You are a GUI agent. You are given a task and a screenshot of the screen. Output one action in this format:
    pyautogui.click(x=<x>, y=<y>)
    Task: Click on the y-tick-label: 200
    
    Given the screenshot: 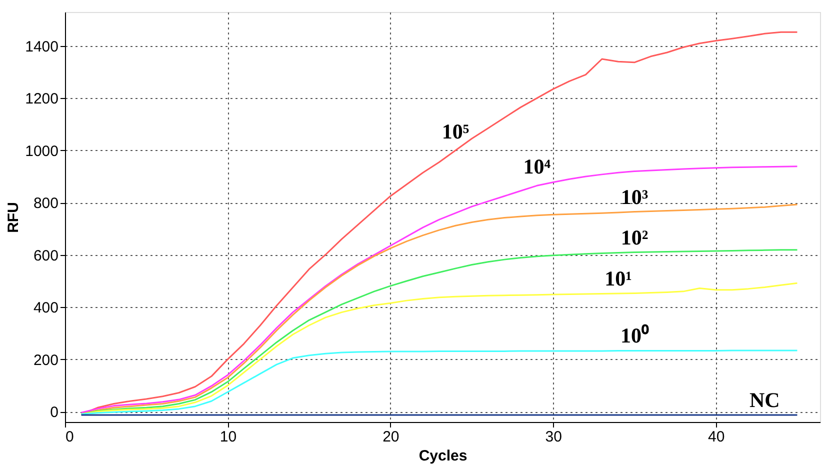 What is the action you would take?
    pyautogui.click(x=45, y=360)
    